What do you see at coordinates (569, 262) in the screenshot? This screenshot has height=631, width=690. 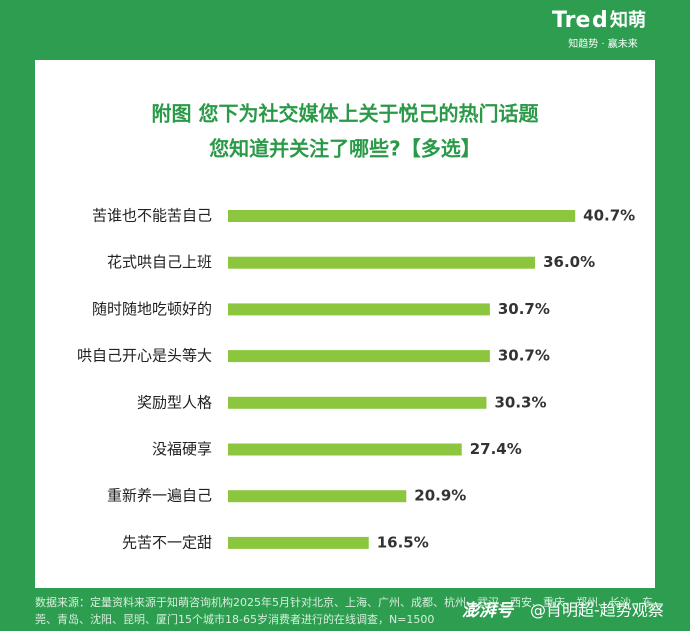 I see `value-label: 36.0%` at bounding box center [569, 262].